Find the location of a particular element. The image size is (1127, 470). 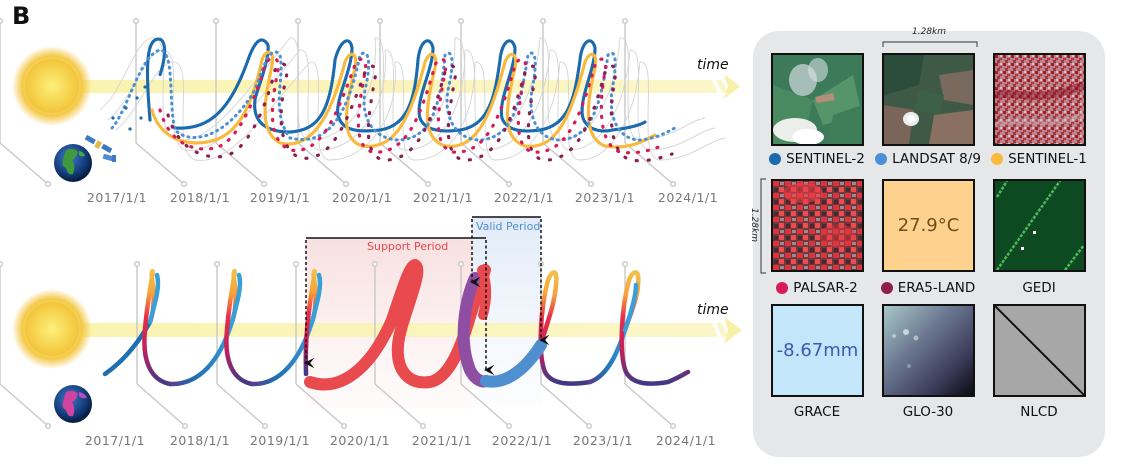

legend-label-sentinel-2: SENTINEL-2 is located at coordinates (817, 159).